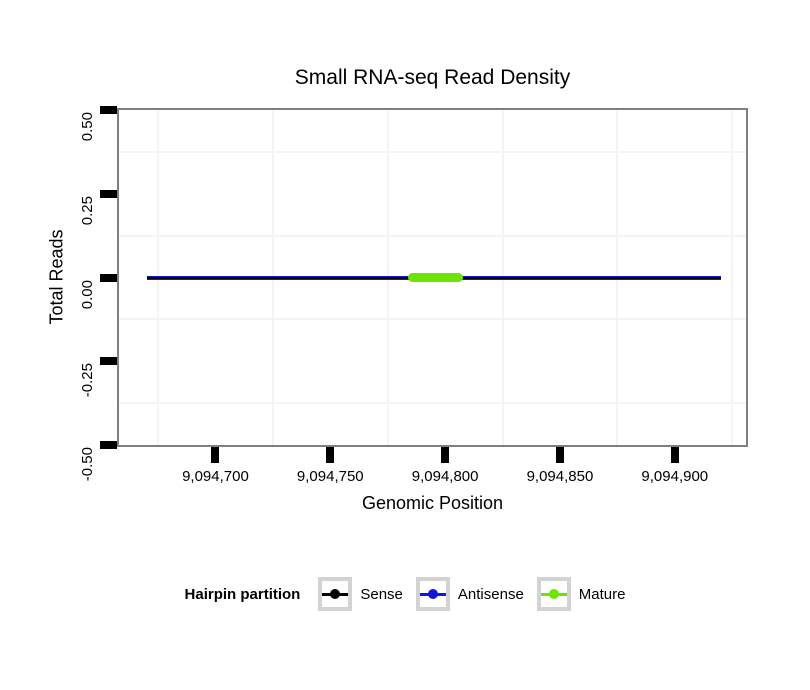  What do you see at coordinates (215, 476) in the screenshot?
I see `x-tick-label: 9,094,700` at bounding box center [215, 476].